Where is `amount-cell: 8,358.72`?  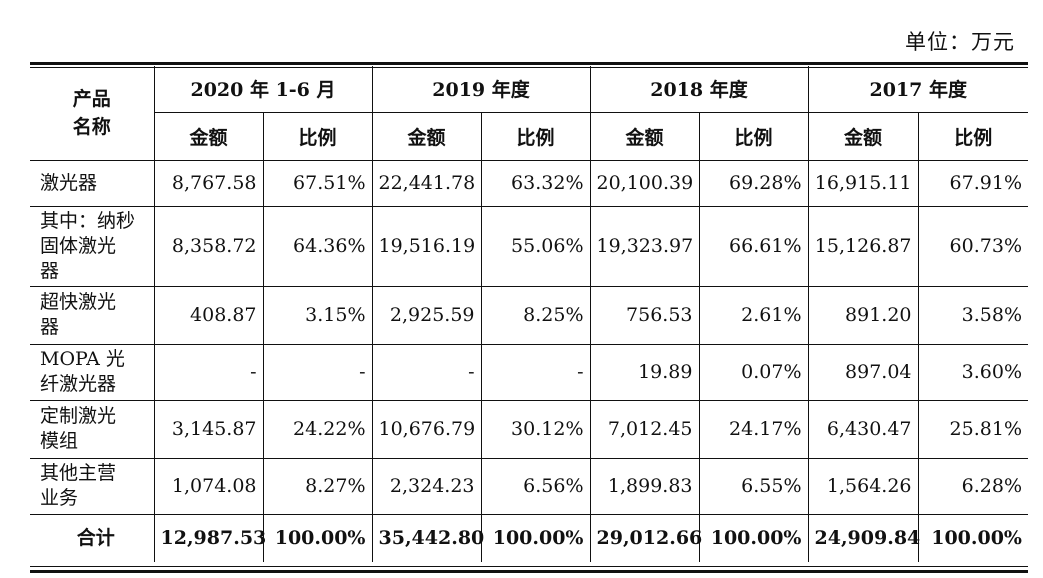 amount-cell: 8,358.72 is located at coordinates (208, 246).